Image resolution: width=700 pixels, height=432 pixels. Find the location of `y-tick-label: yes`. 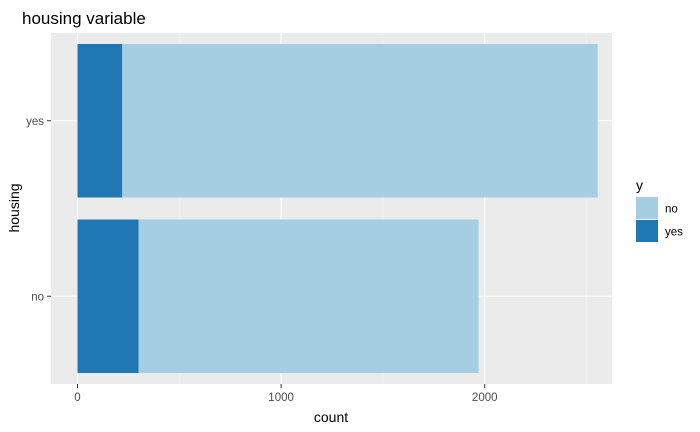

y-tick-label: yes is located at coordinates (35, 122).